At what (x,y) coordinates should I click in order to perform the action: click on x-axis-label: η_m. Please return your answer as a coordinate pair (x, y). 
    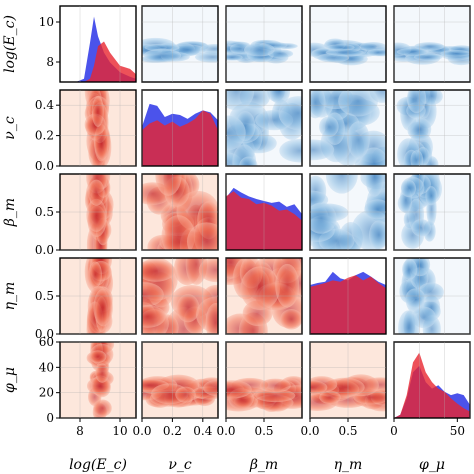
    Looking at the image, I should click on (348, 465).